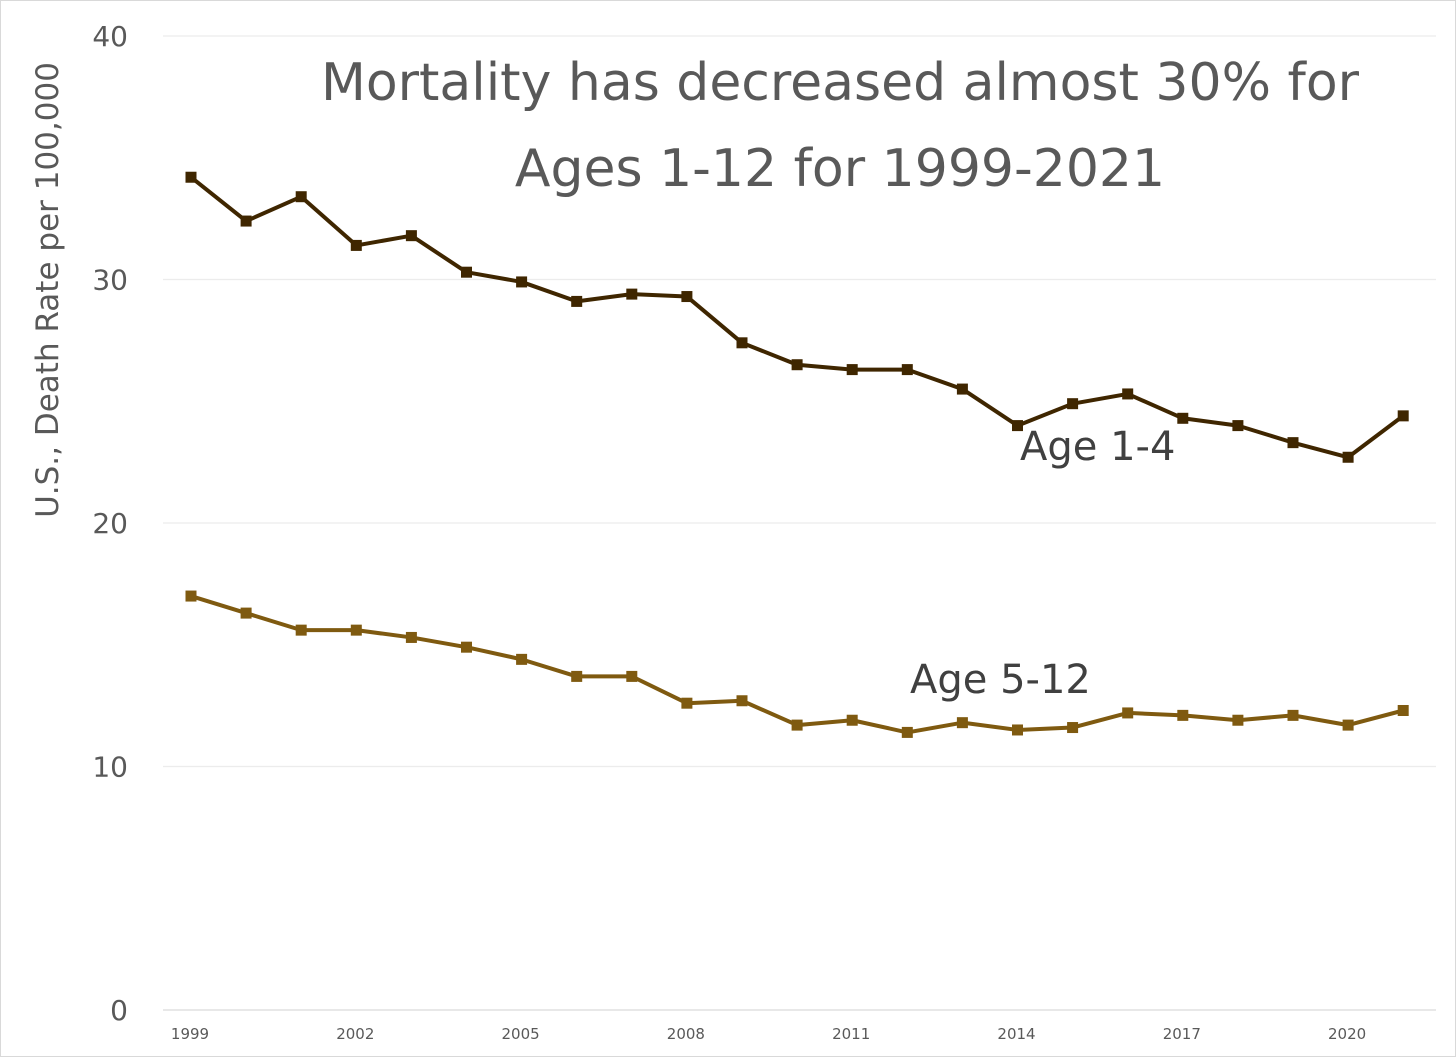  What do you see at coordinates (521, 1034) in the screenshot?
I see `x-tick-label: 2005` at bounding box center [521, 1034].